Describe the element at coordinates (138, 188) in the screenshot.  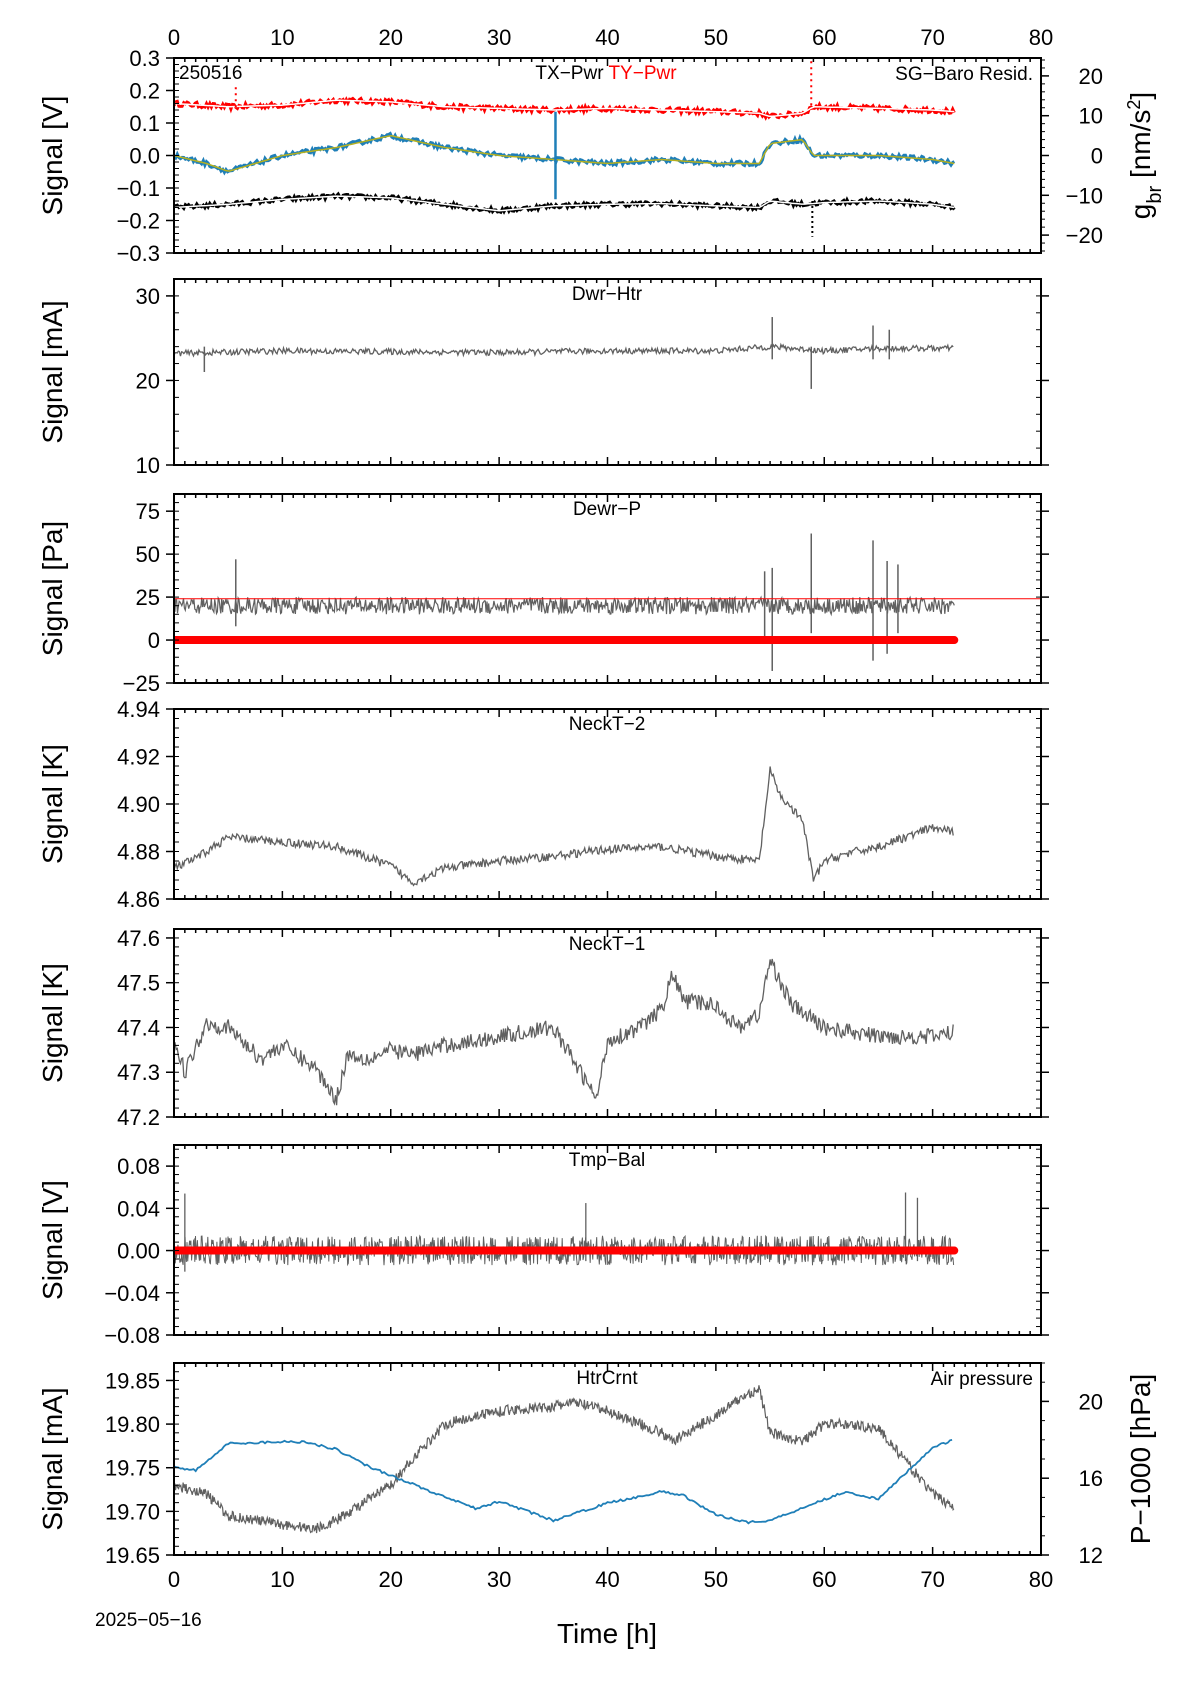
I see `y-tick-label: −0.1` at that location.